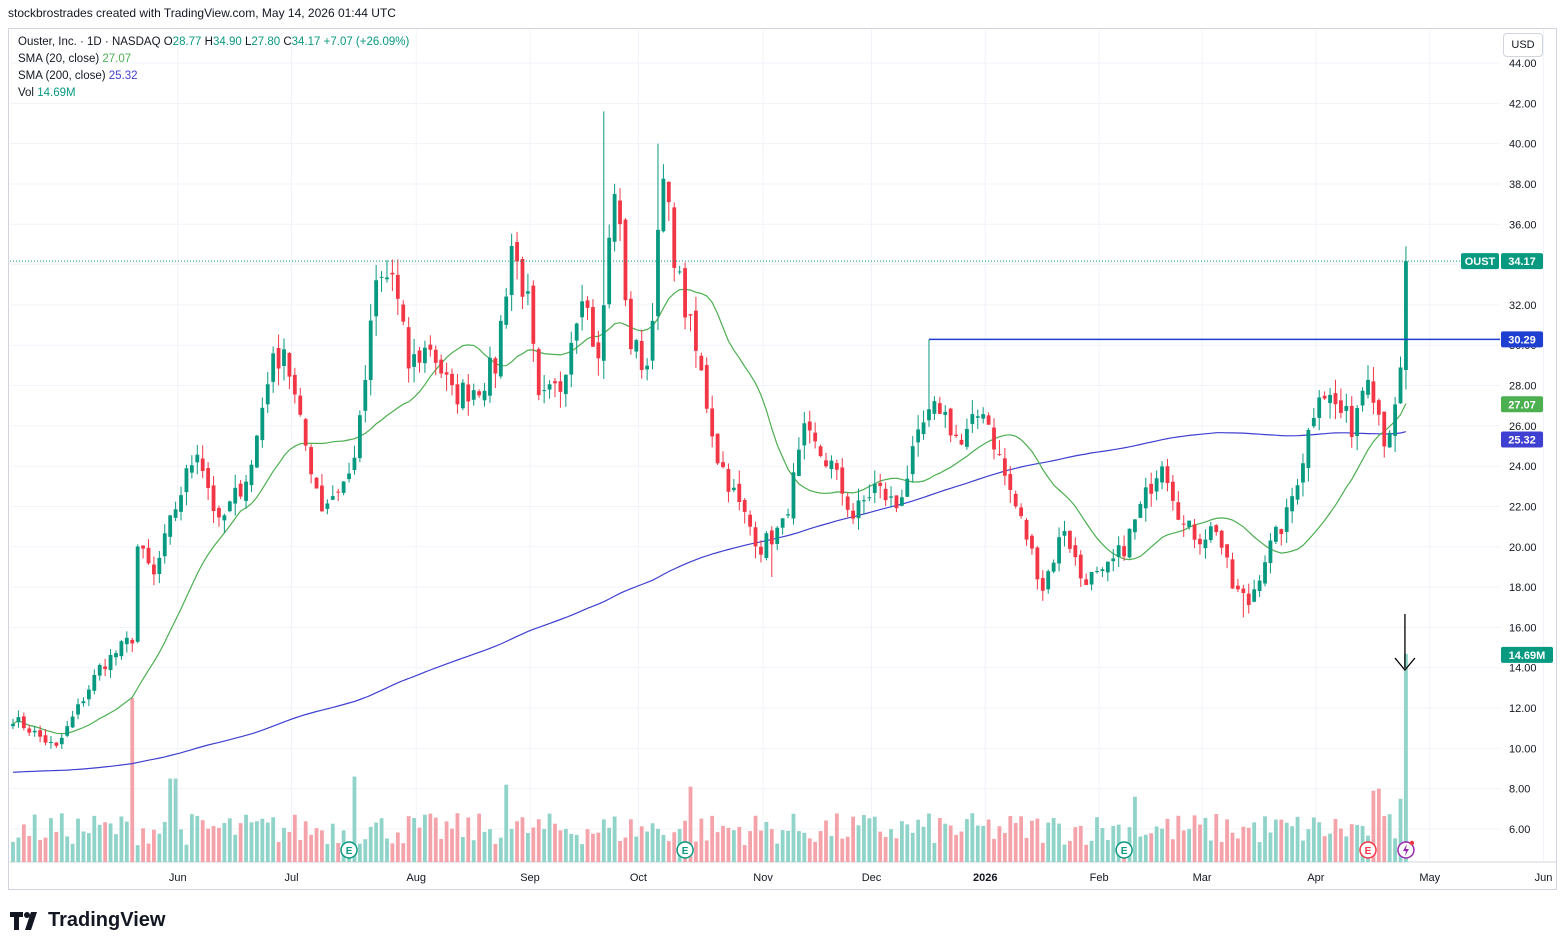  I want to click on y-tick-label: 18.00, so click(1523, 588).